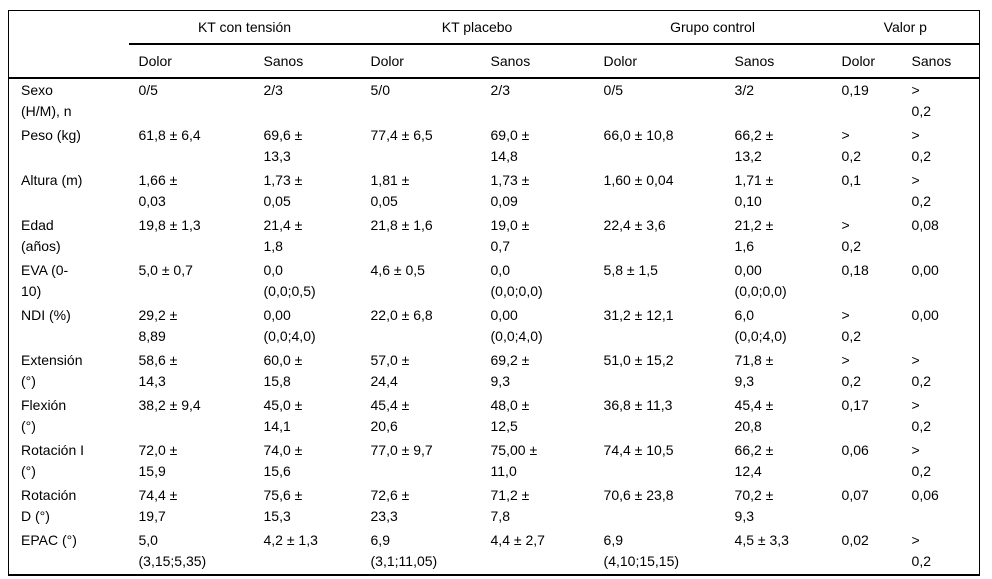  Describe the element at coordinates (754, 370) in the screenshot. I see `data-cell: 71,8 ± 9,3` at that location.